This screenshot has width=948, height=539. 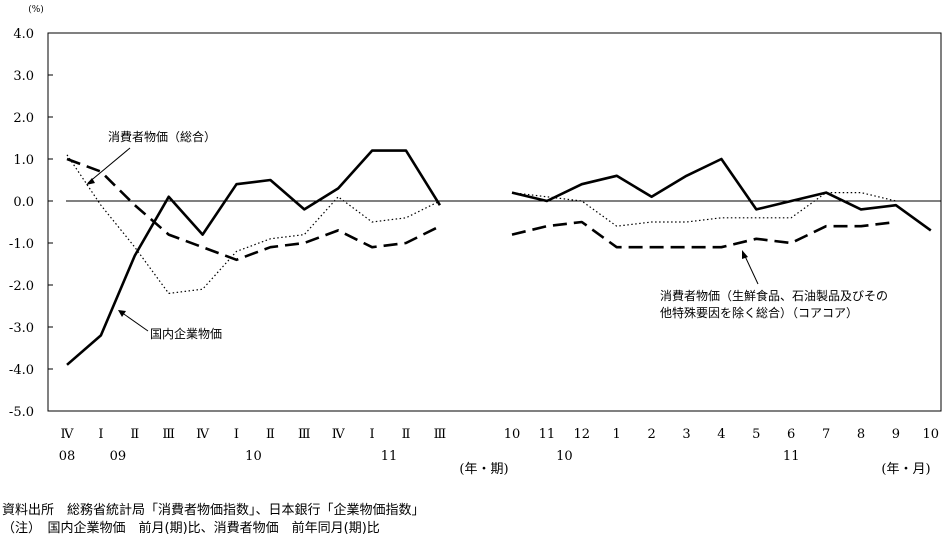 What do you see at coordinates (21, 244) in the screenshot?
I see `y-tick-label: -1.0` at bounding box center [21, 244].